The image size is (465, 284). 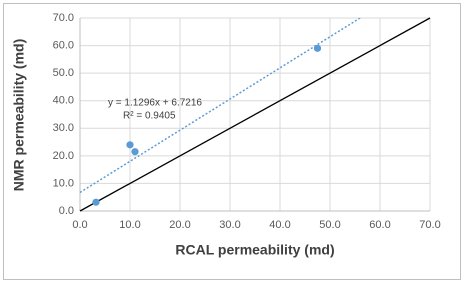 I want to click on x-tick-label: 20.0, so click(x=179, y=225).